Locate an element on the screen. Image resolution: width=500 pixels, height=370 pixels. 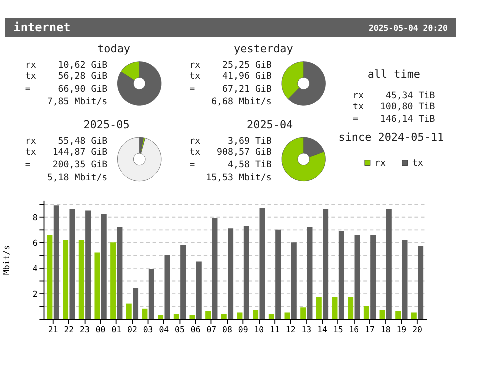
x-tick-label: 00 is located at coordinates (101, 329).